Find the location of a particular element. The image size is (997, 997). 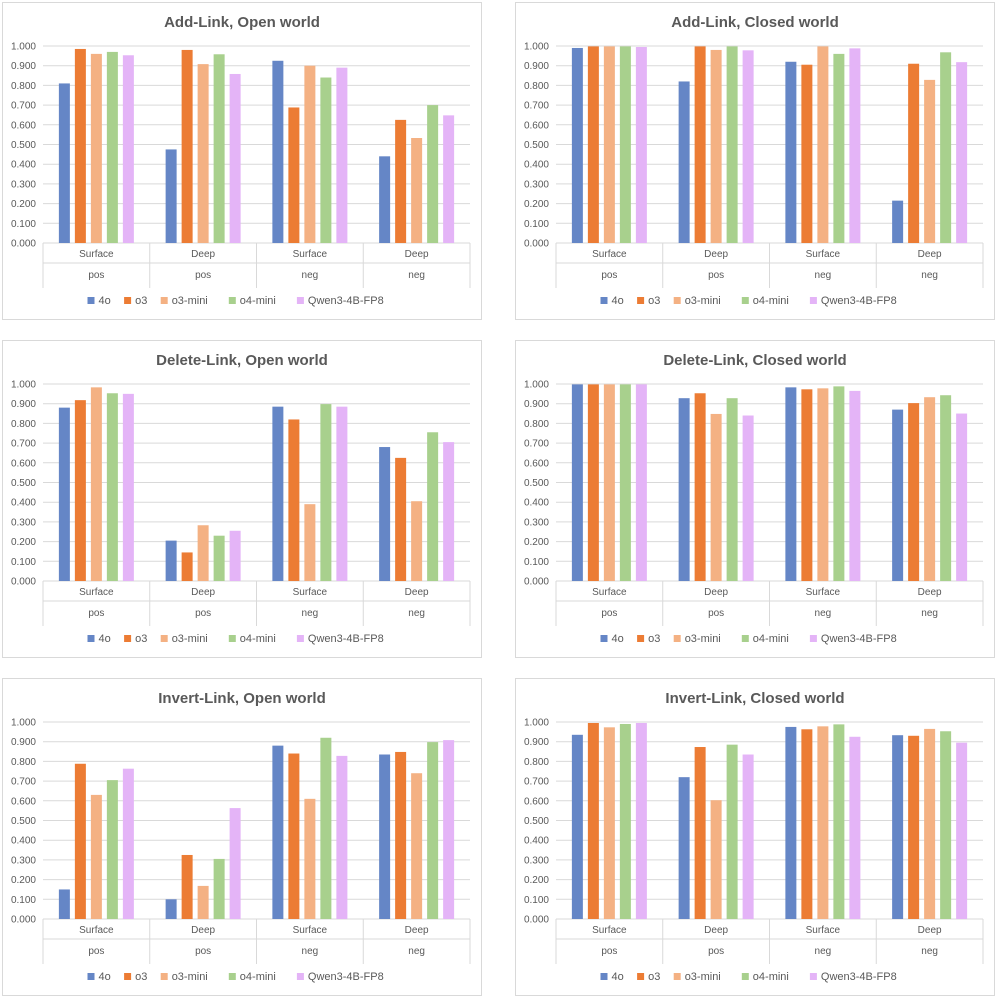

chart-title: Invert-Link, Open world is located at coordinates (242, 698).